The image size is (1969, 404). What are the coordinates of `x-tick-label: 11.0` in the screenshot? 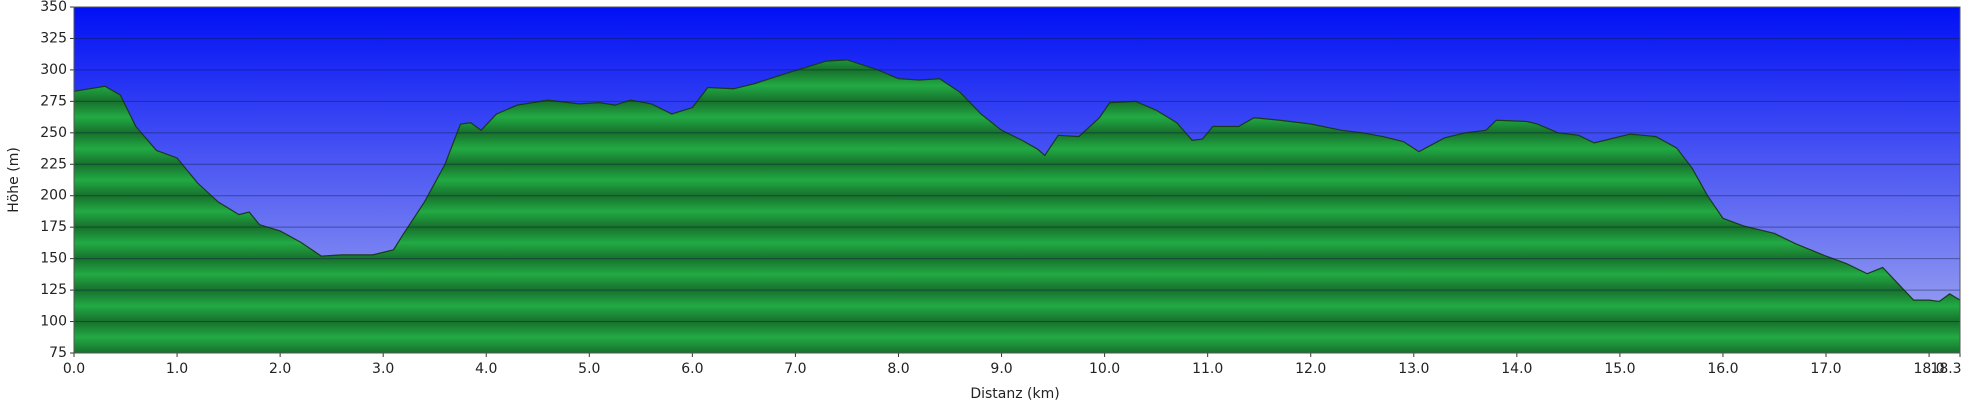 It's located at (1207, 369).